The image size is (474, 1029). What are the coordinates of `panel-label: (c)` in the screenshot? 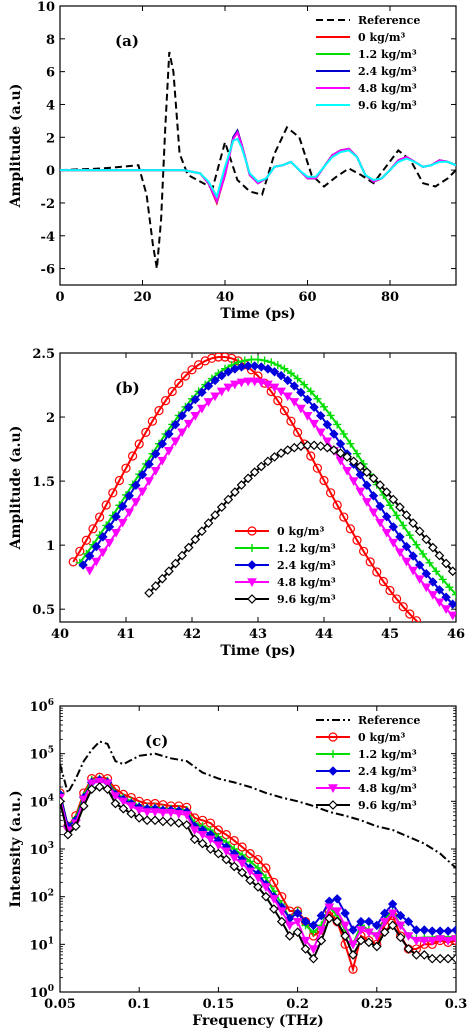 It's located at (156, 741).